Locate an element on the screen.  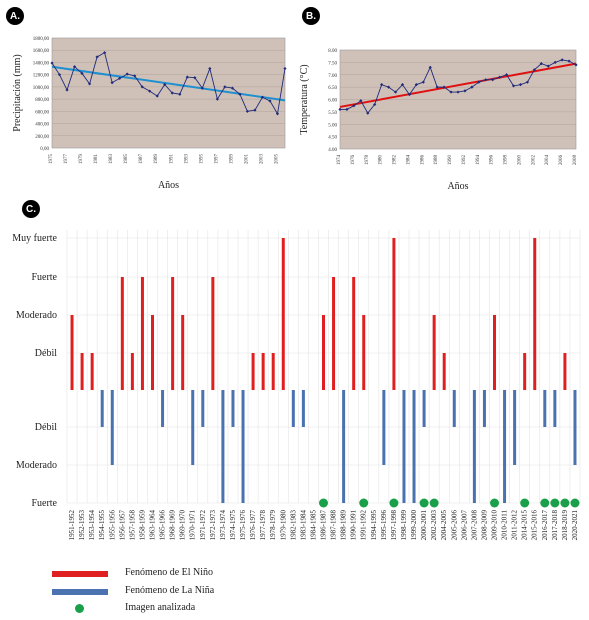
category-label: 1997-1998 is located at coordinates (394, 525).